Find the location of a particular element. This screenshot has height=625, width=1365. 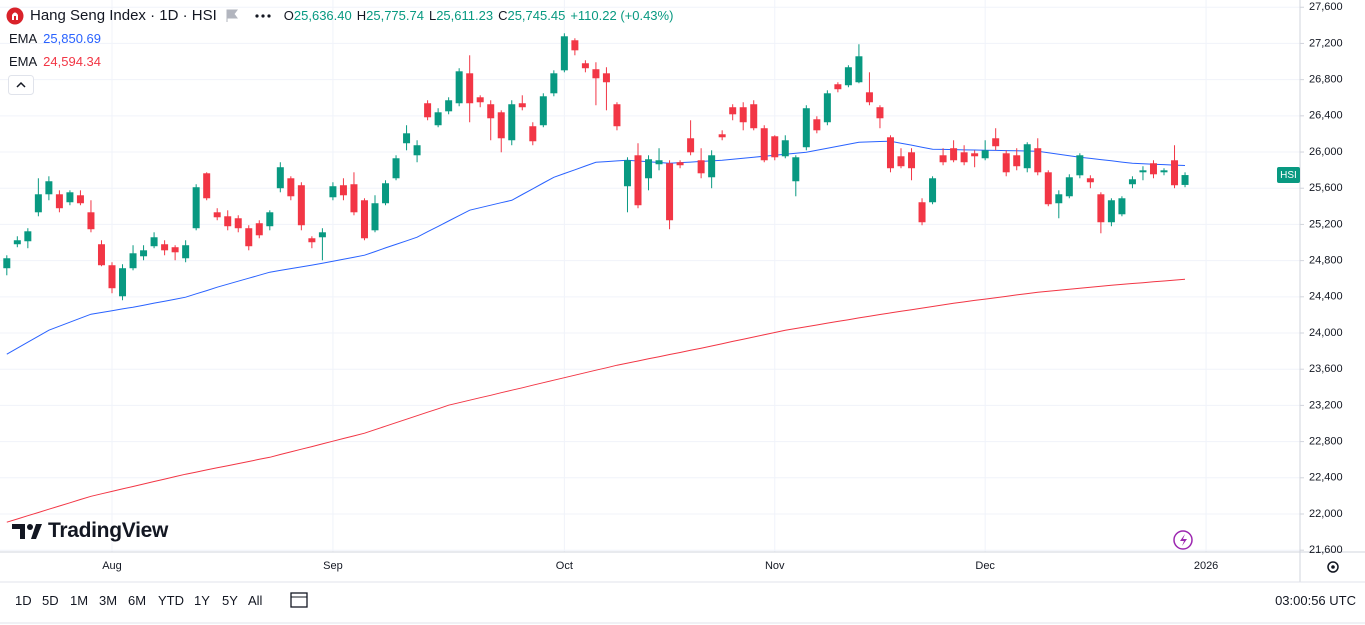

period-button: YTD is located at coordinates (171, 600).